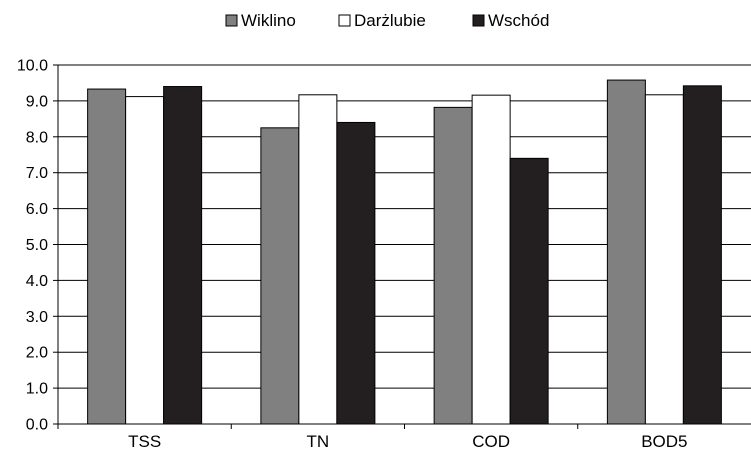 This screenshot has height=455, width=751. What do you see at coordinates (390, 20) in the screenshot?
I see `legend-label: Darżlubie` at bounding box center [390, 20].